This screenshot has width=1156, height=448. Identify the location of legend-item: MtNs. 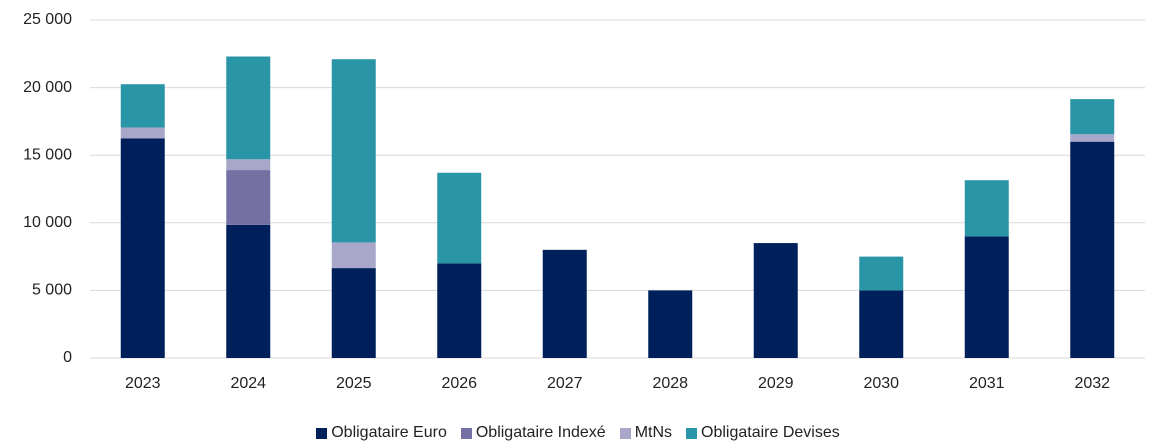
(646, 433).